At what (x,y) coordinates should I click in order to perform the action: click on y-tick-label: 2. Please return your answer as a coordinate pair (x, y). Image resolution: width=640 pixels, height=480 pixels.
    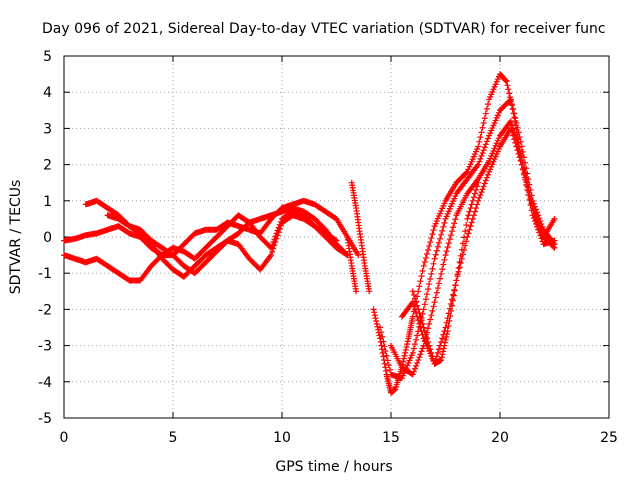
    Looking at the image, I should click on (47, 166).